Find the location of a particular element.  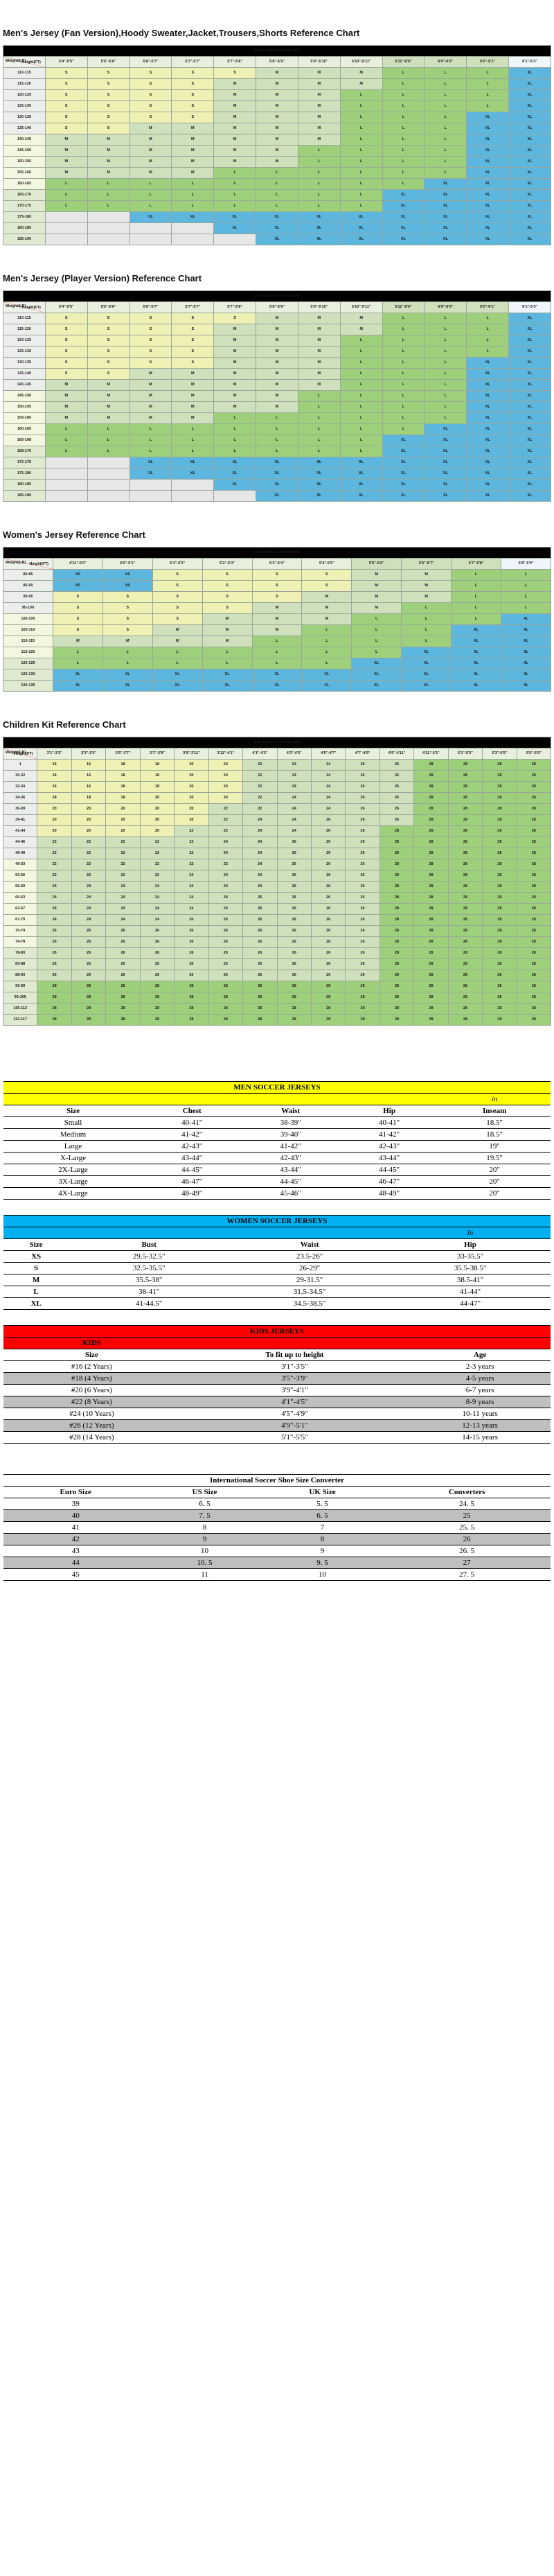

shoes-cell: 25. 5 is located at coordinates (467, 1527).